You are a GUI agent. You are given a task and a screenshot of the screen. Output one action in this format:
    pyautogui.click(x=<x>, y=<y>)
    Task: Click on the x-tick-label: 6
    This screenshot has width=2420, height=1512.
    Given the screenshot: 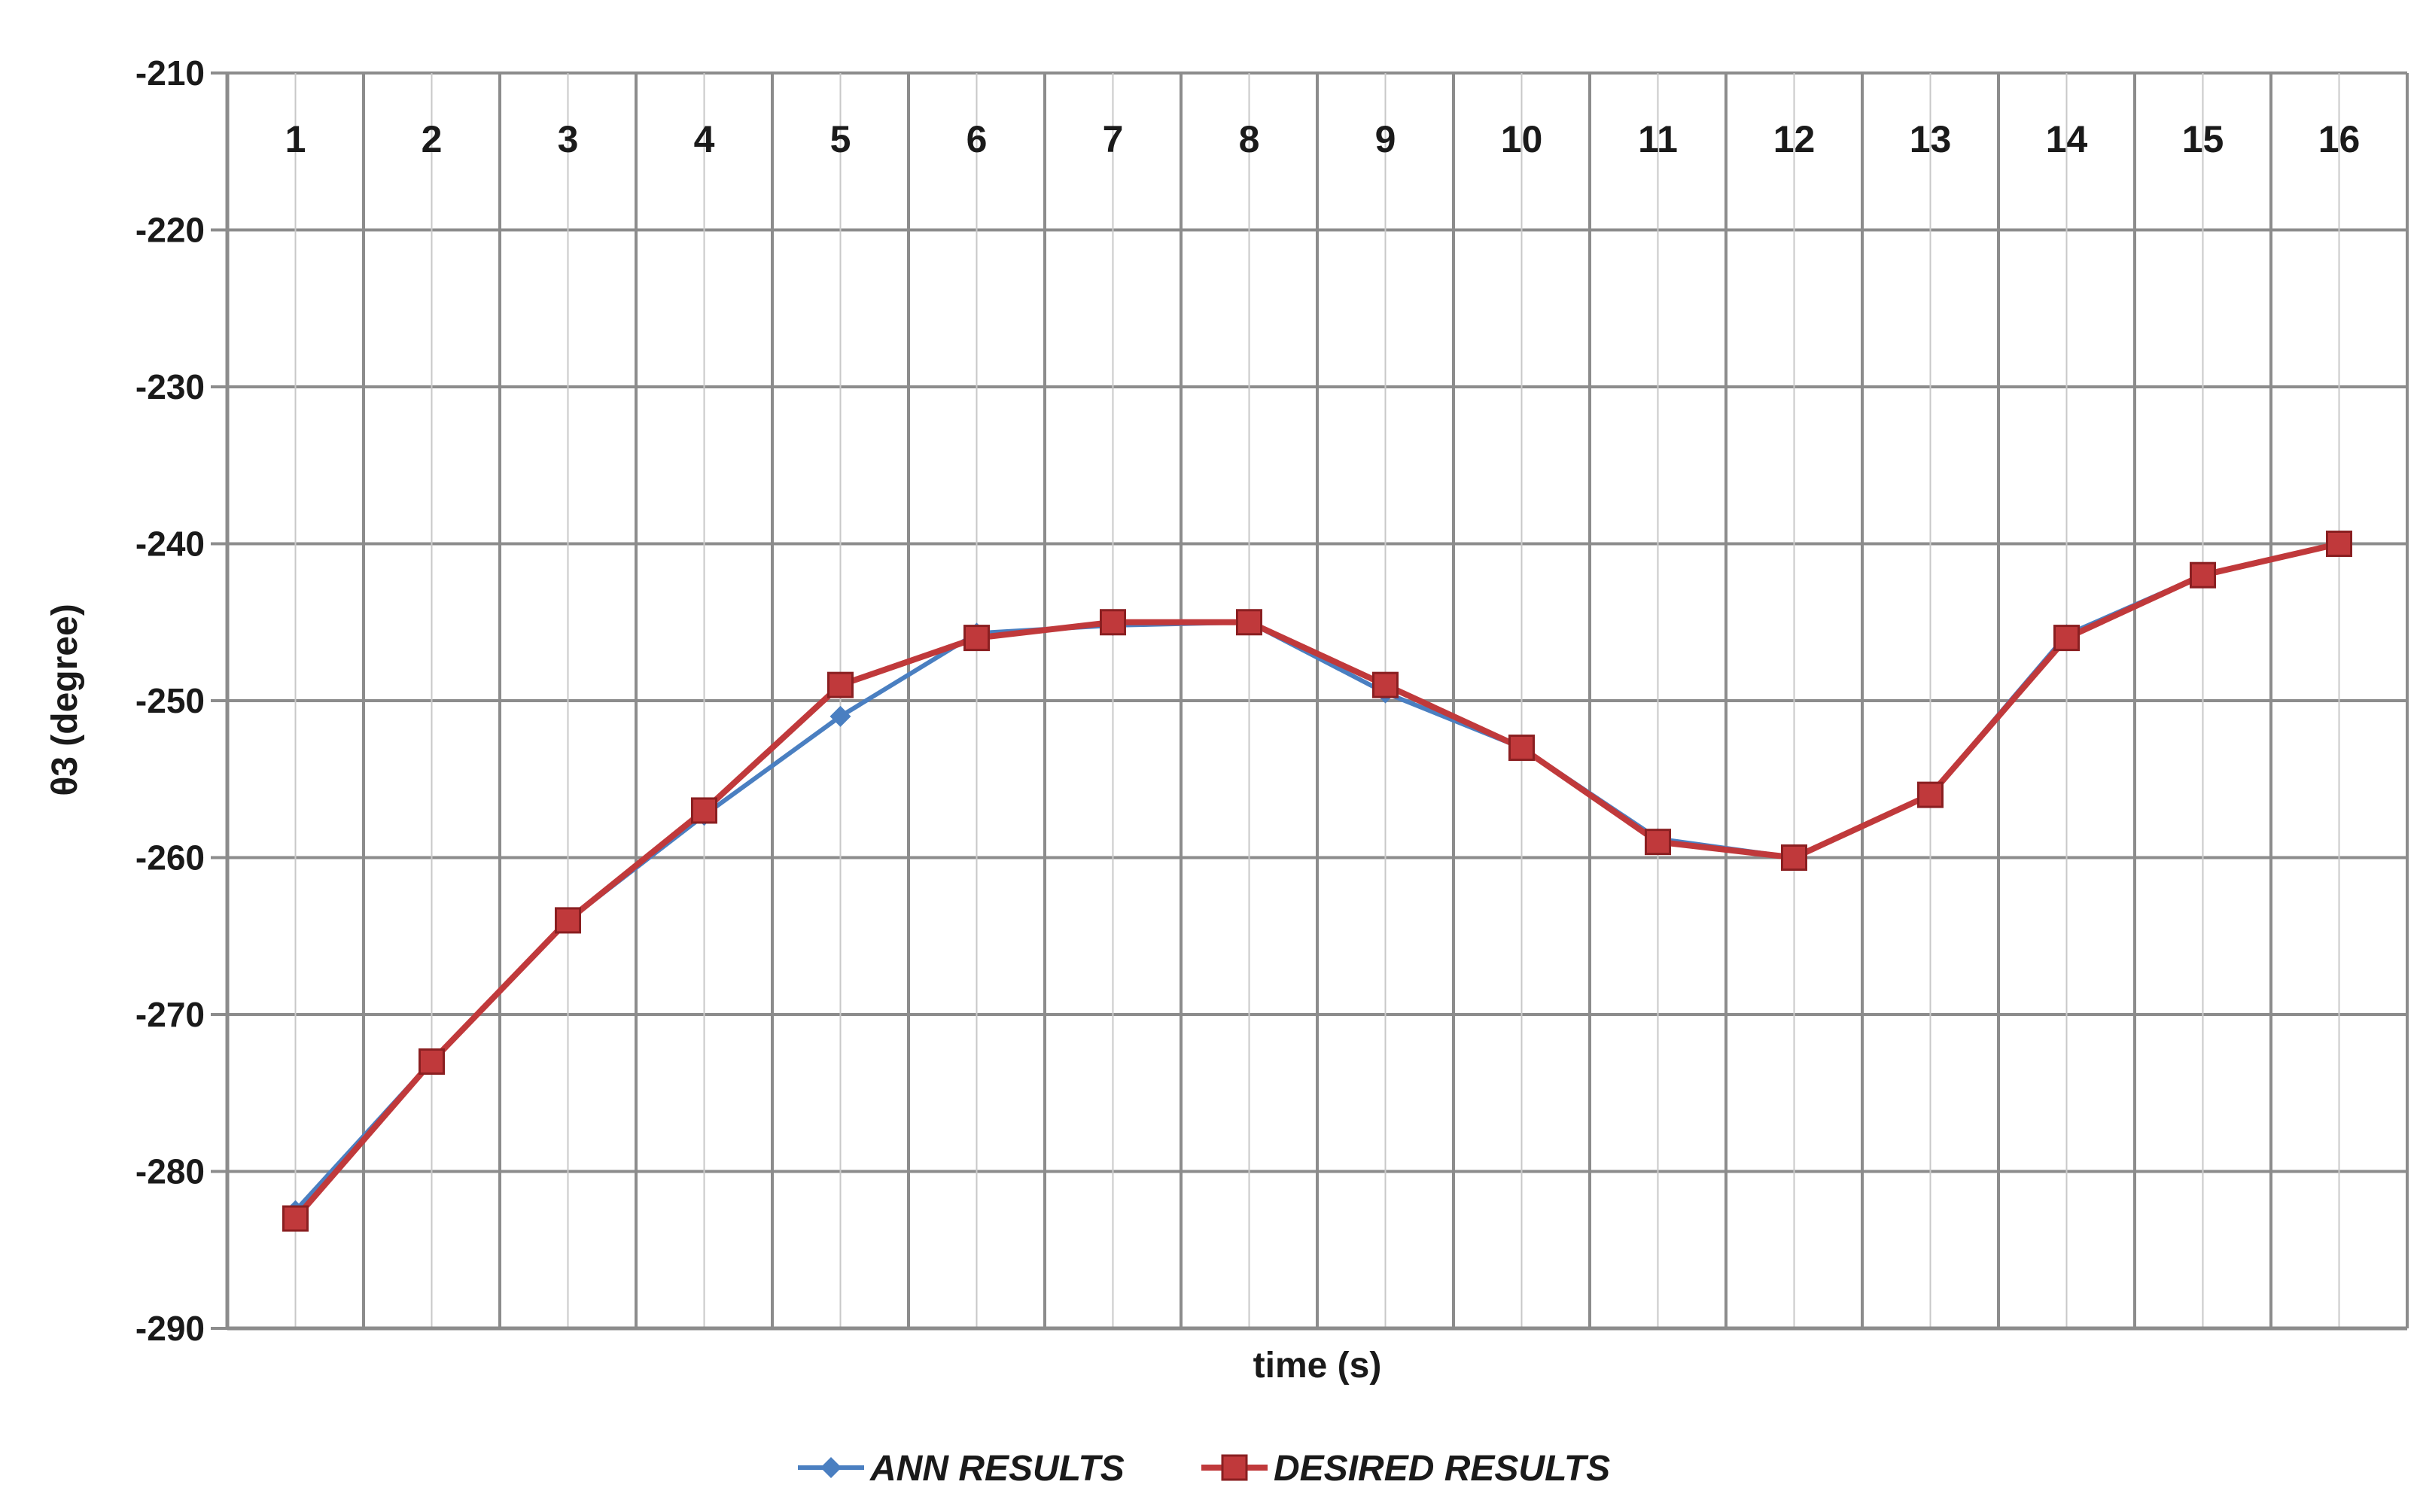 What is the action you would take?
    pyautogui.click(x=977, y=139)
    